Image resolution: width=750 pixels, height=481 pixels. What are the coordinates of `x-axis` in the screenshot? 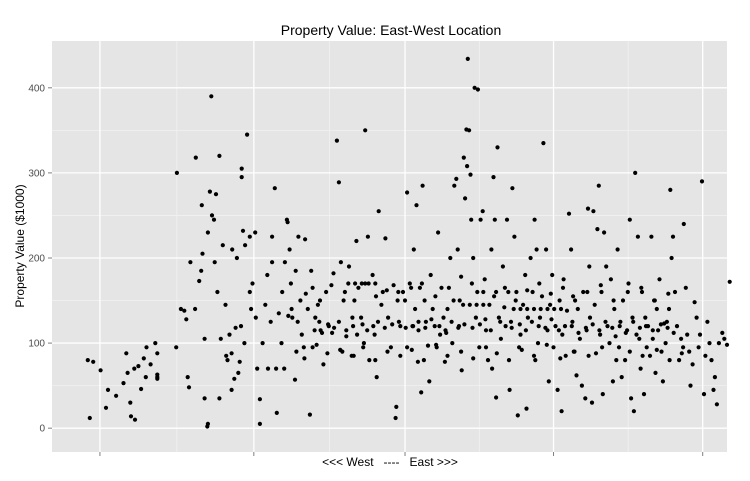 It's located at (401, 454).